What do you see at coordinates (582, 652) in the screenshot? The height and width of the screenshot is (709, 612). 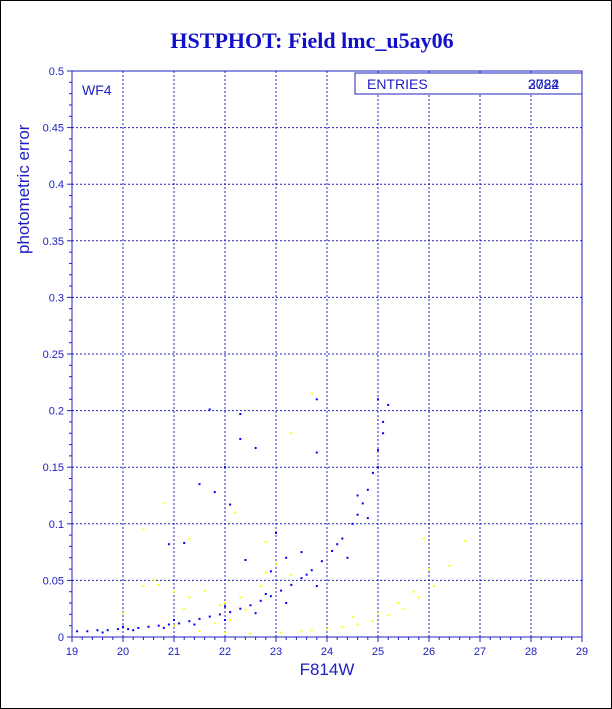 I see `x-tick-label: 29` at bounding box center [582, 652].